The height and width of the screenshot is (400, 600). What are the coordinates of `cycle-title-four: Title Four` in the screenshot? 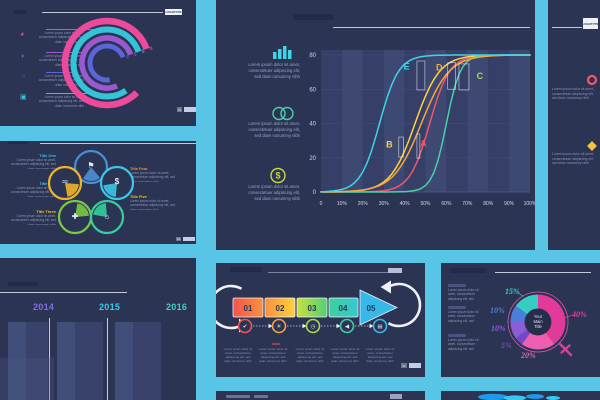 It's located at (139, 168).